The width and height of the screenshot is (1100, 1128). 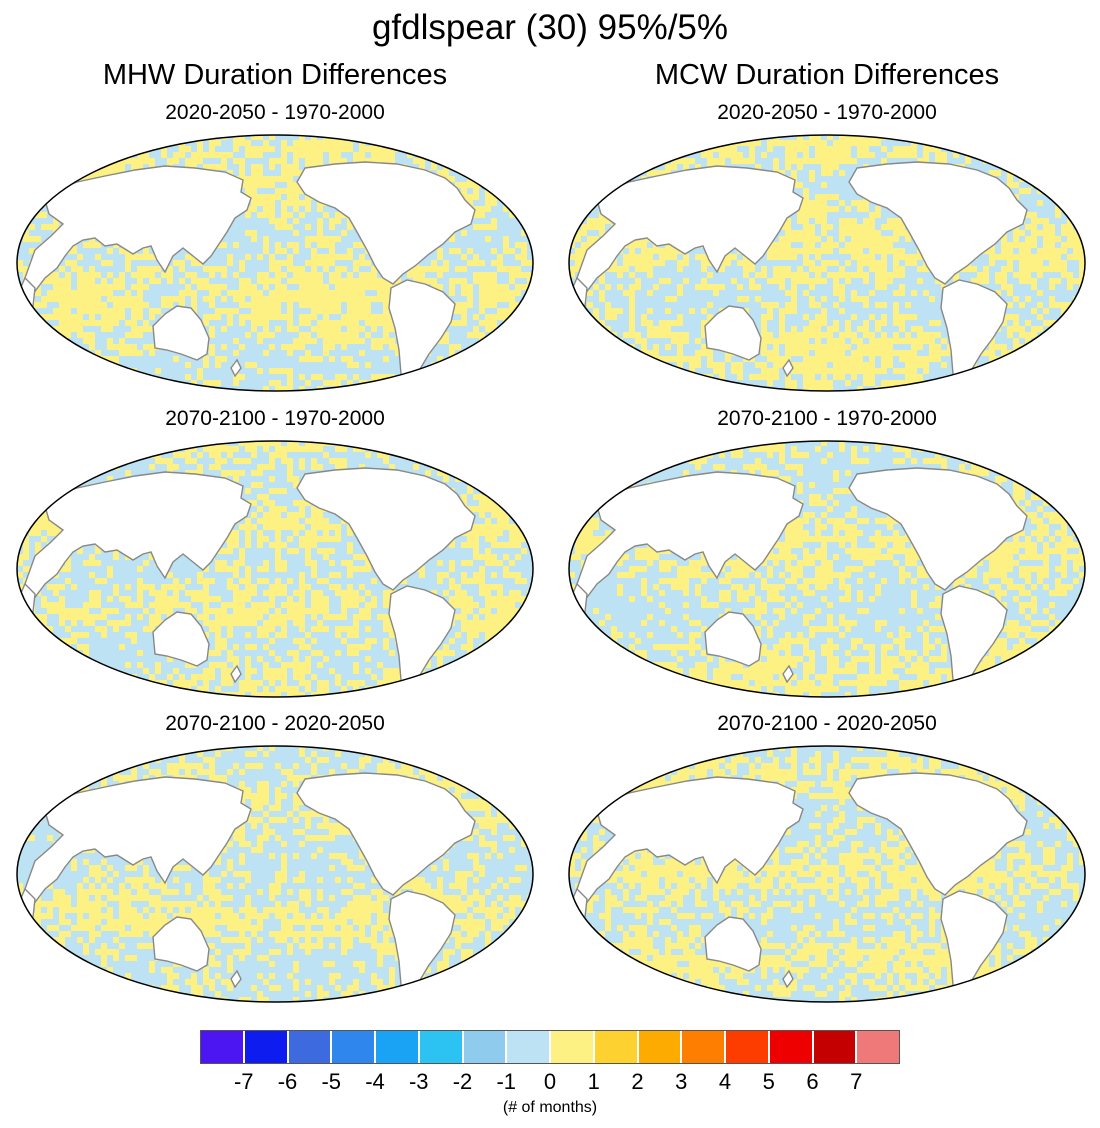 What do you see at coordinates (593, 1081) in the screenshot?
I see `colorbar-tick-label: 1` at bounding box center [593, 1081].